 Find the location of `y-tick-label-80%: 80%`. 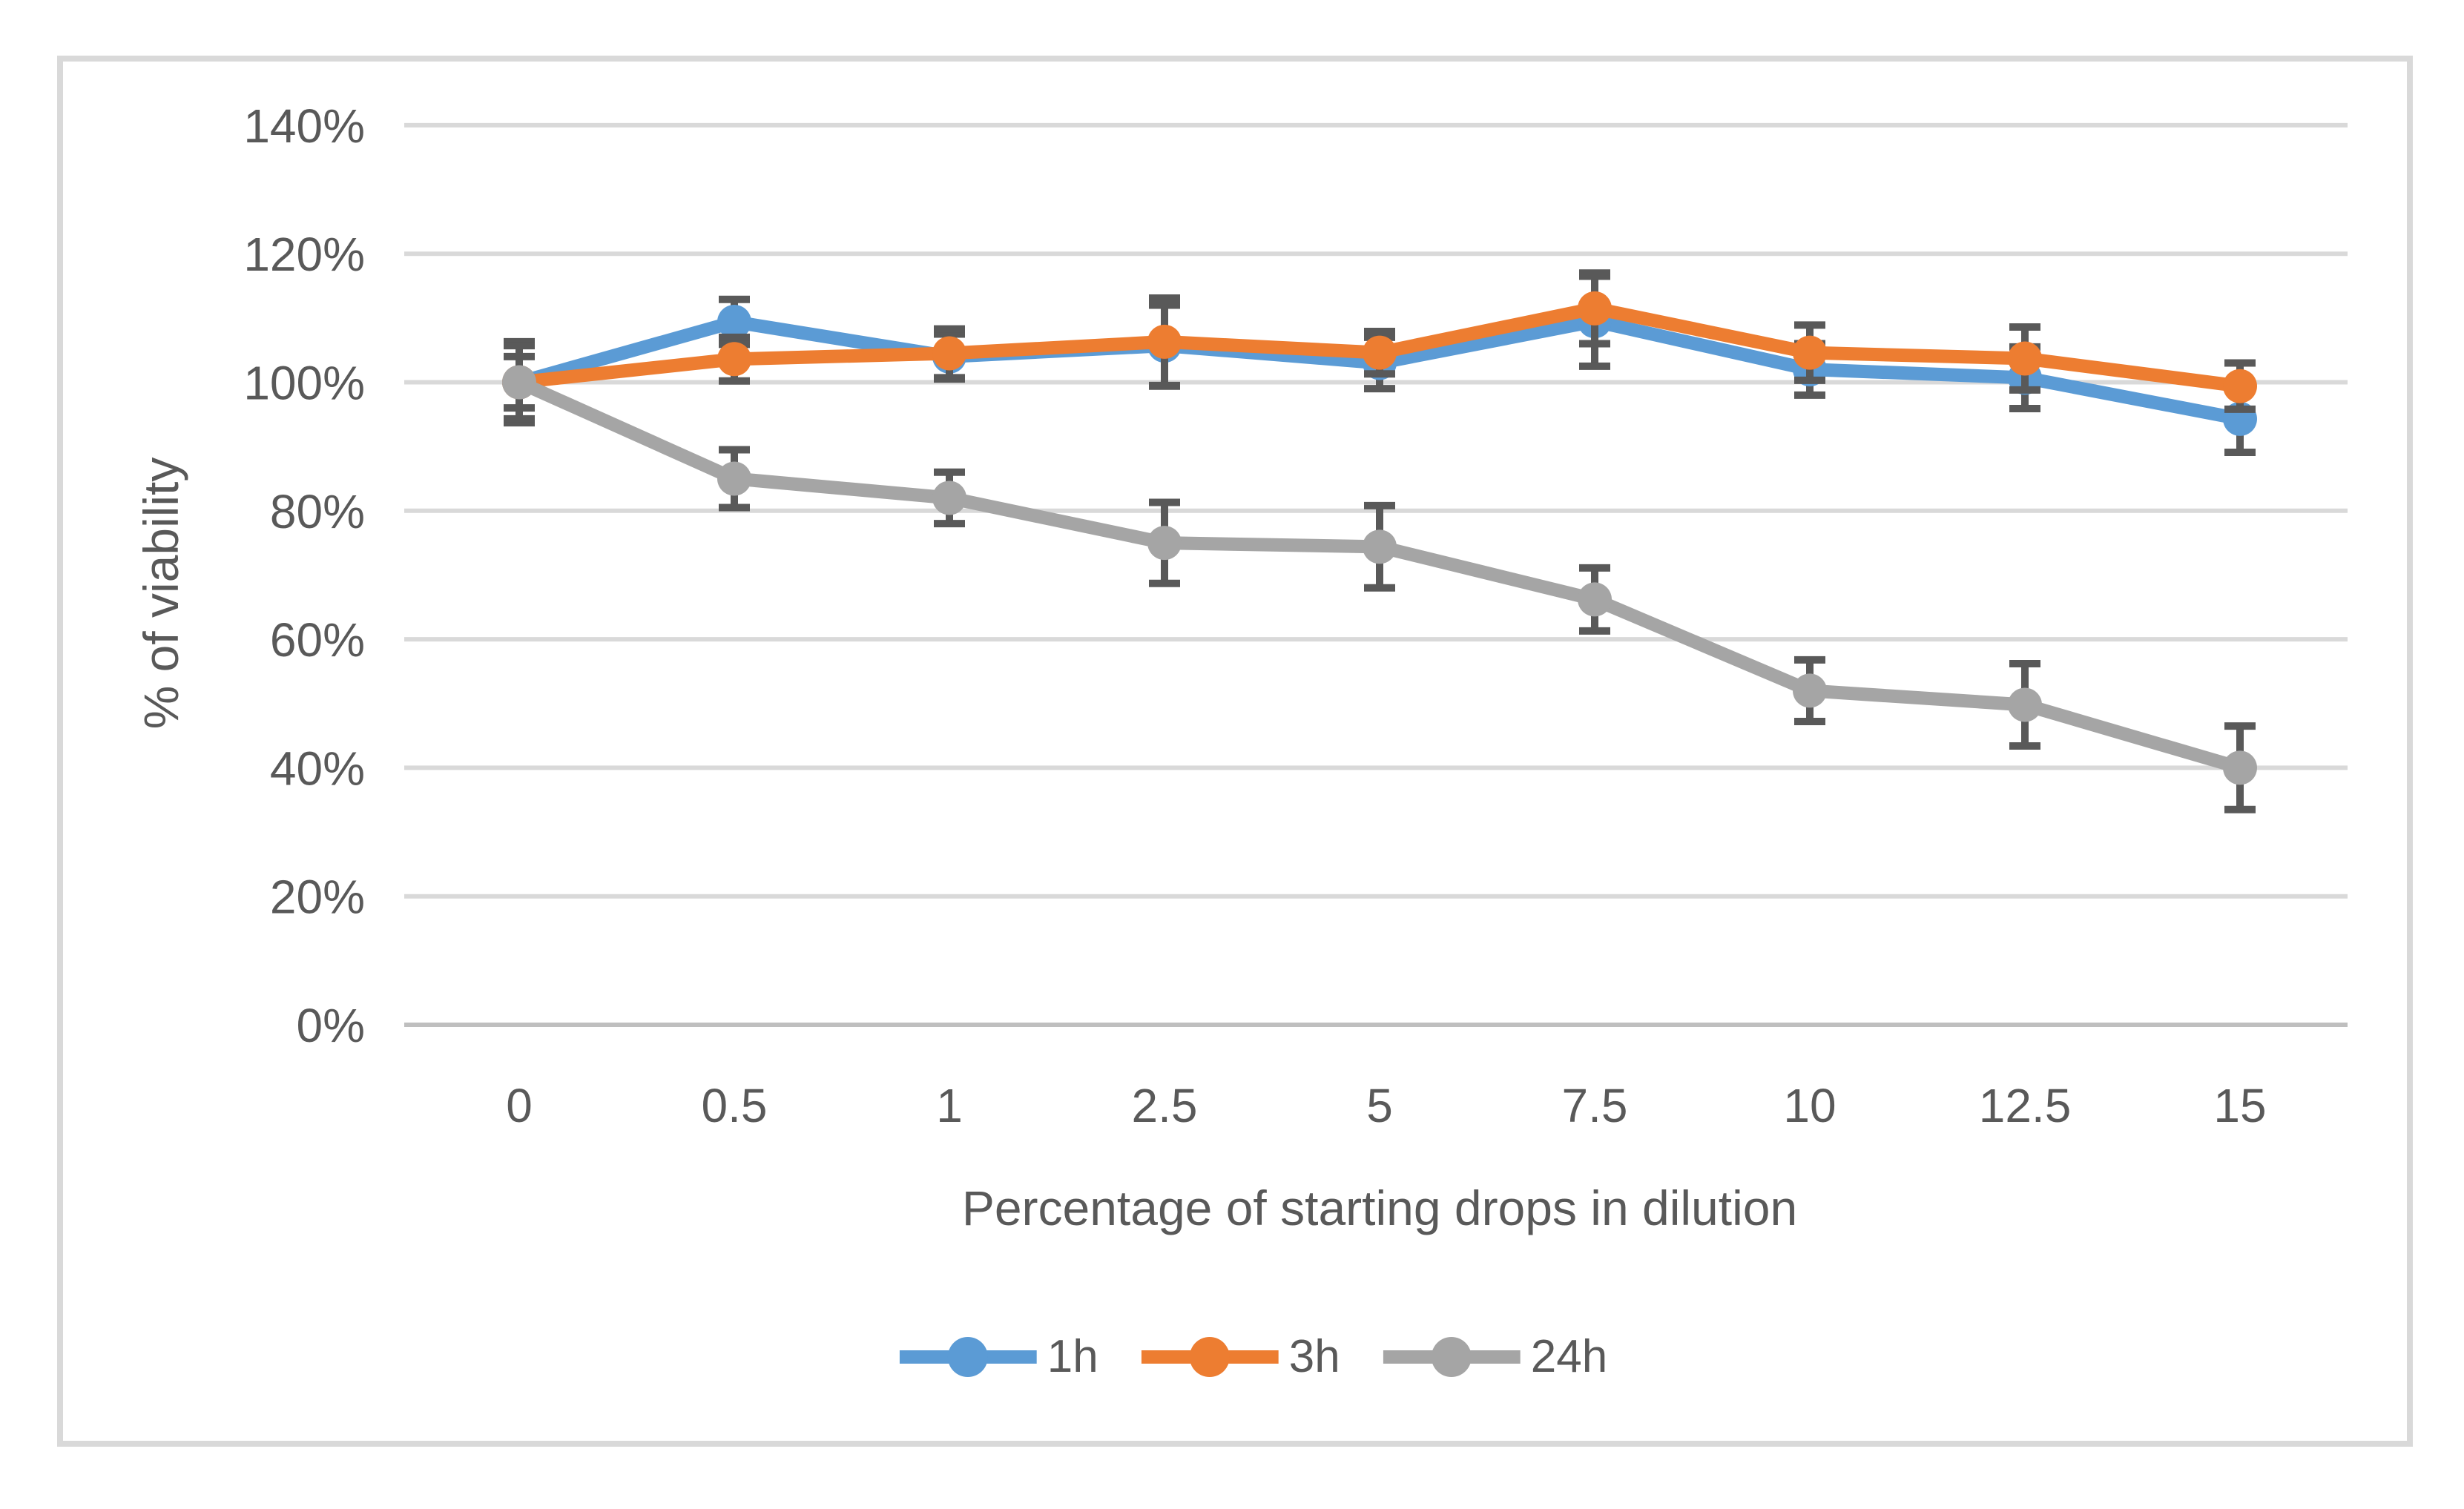

y-tick-label-80%: 80% is located at coordinates (317, 511).